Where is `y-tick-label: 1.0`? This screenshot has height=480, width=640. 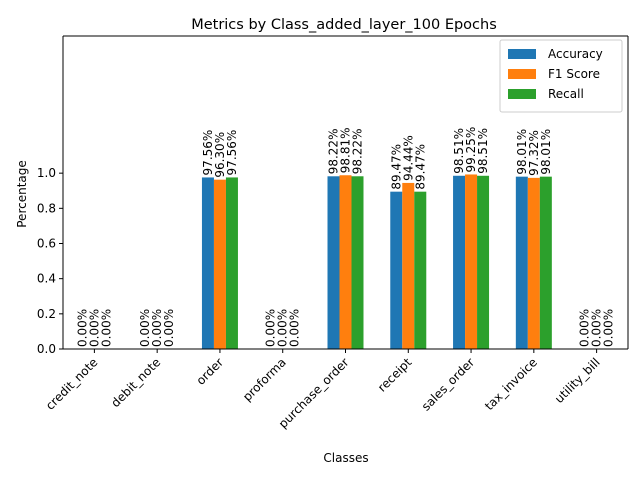
y-tick-label: 1.0 is located at coordinates (46, 173).